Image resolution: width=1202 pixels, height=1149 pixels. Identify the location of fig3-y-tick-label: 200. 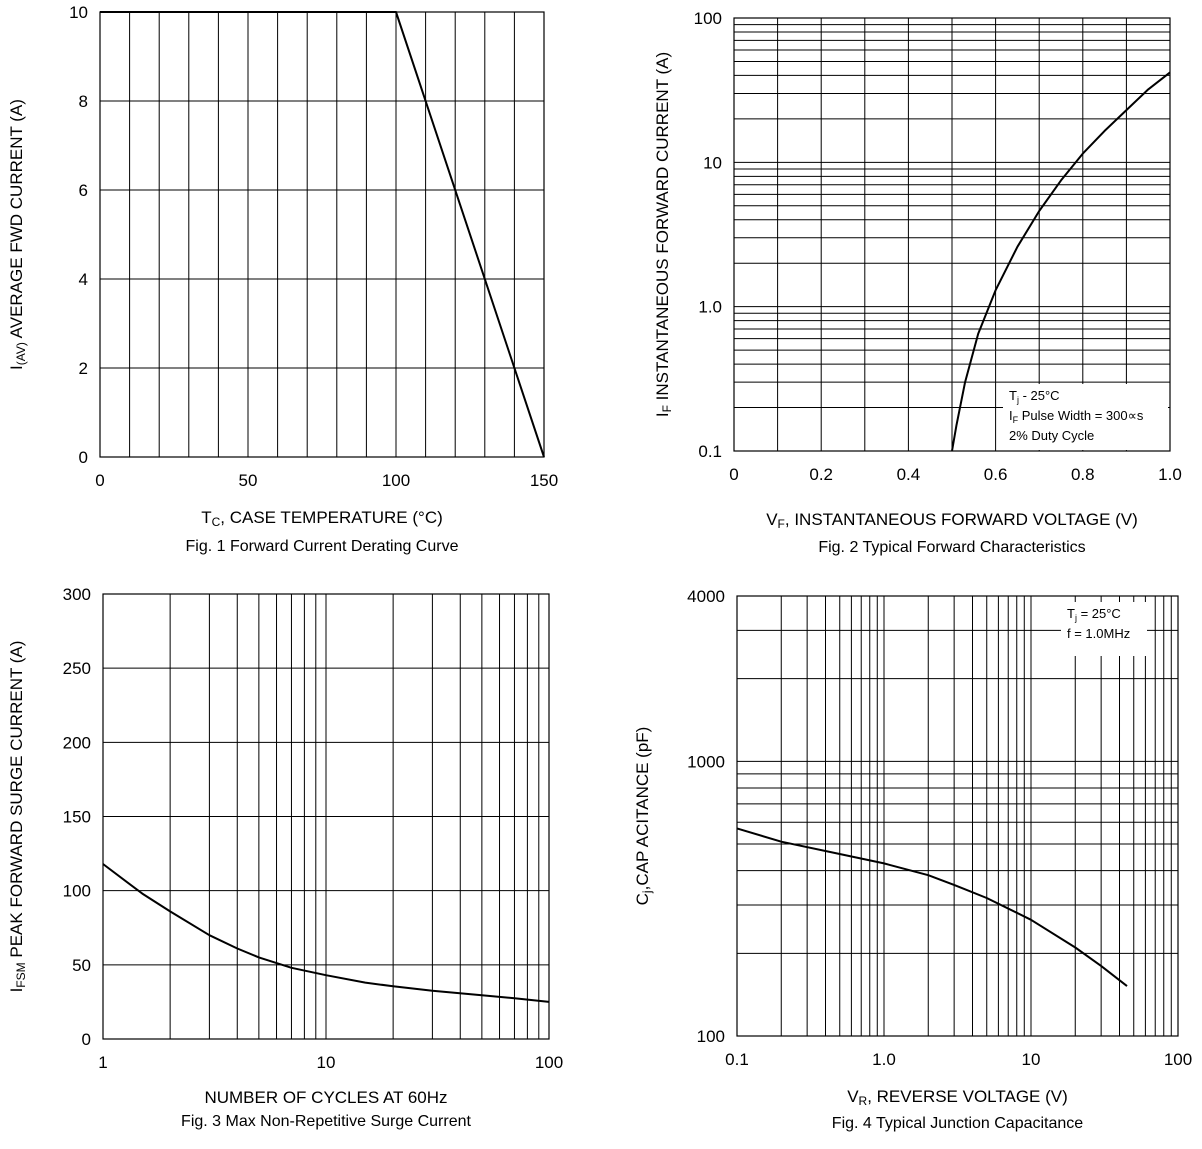
(77, 742).